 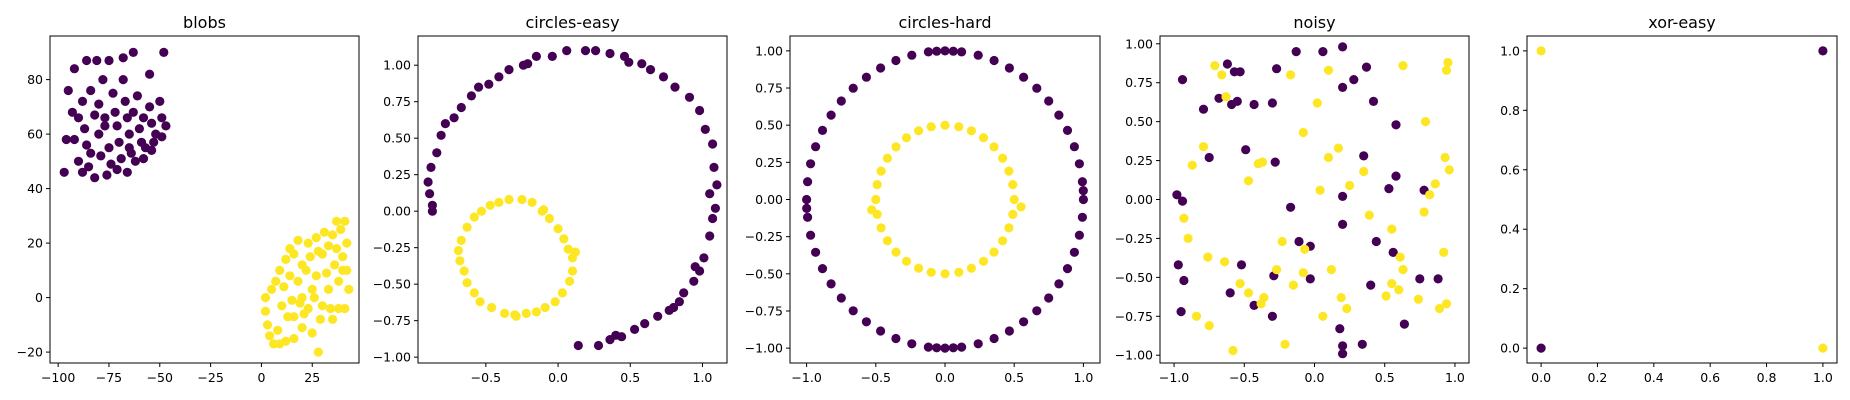 I want to click on y-tick-label: −0.75, so click(x=764, y=310).